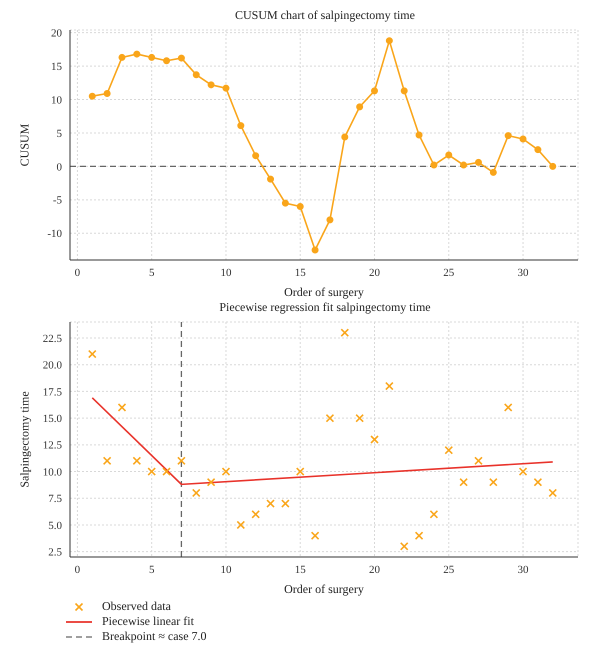 The height and width of the screenshot is (648, 600). Describe the element at coordinates (24, 439) in the screenshot. I see `y-axis-title: Salpingectomy time` at that location.